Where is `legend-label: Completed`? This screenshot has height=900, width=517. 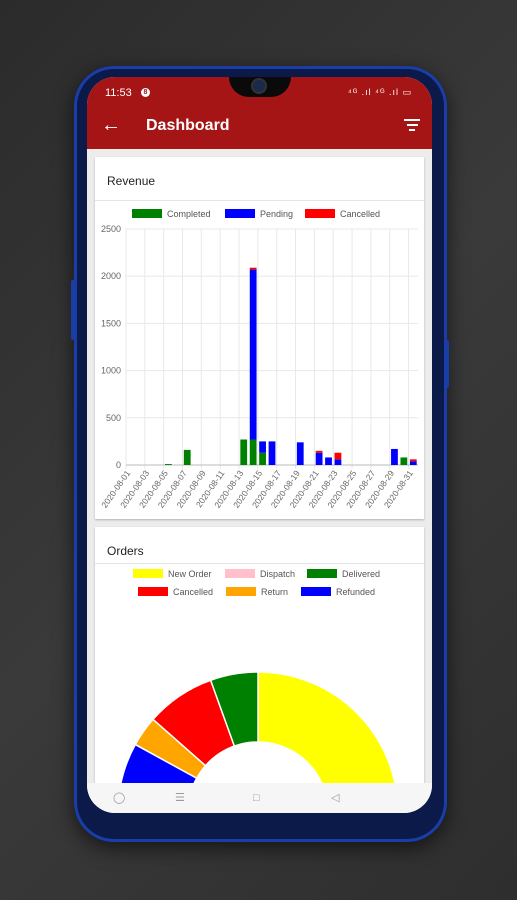
legend-label: Completed is located at coordinates (189, 214).